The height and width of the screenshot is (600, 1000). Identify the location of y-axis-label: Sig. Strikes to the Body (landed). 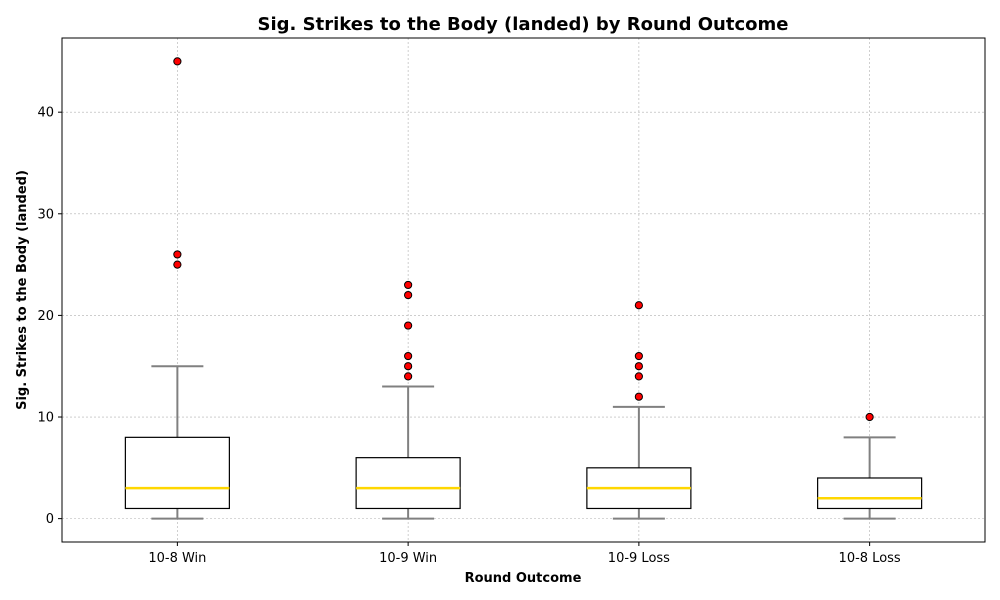
(22, 290).